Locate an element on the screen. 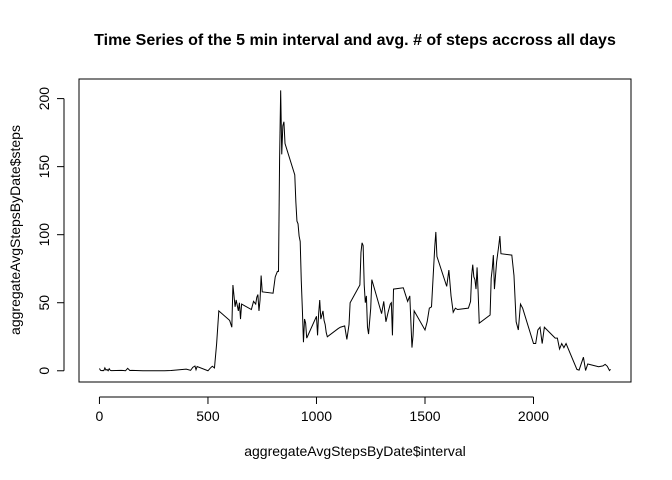 The image size is (672, 480). x-axis-label: aggregateAvgStepsByDate$interval is located at coordinates (355, 451).